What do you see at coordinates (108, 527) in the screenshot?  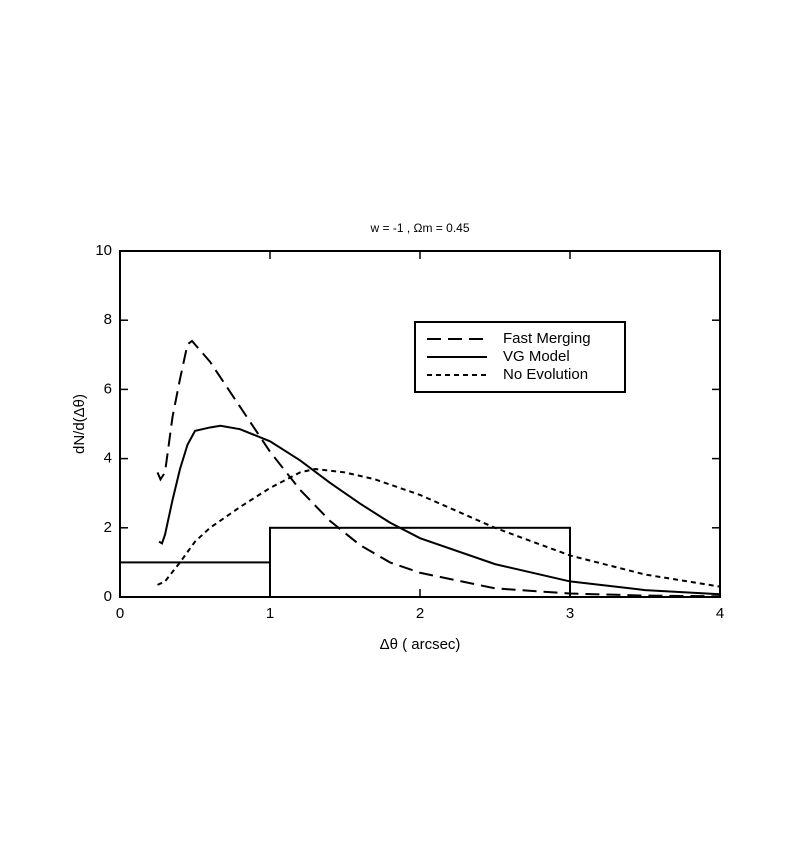 I see `y-tick-label: 2` at bounding box center [108, 527].